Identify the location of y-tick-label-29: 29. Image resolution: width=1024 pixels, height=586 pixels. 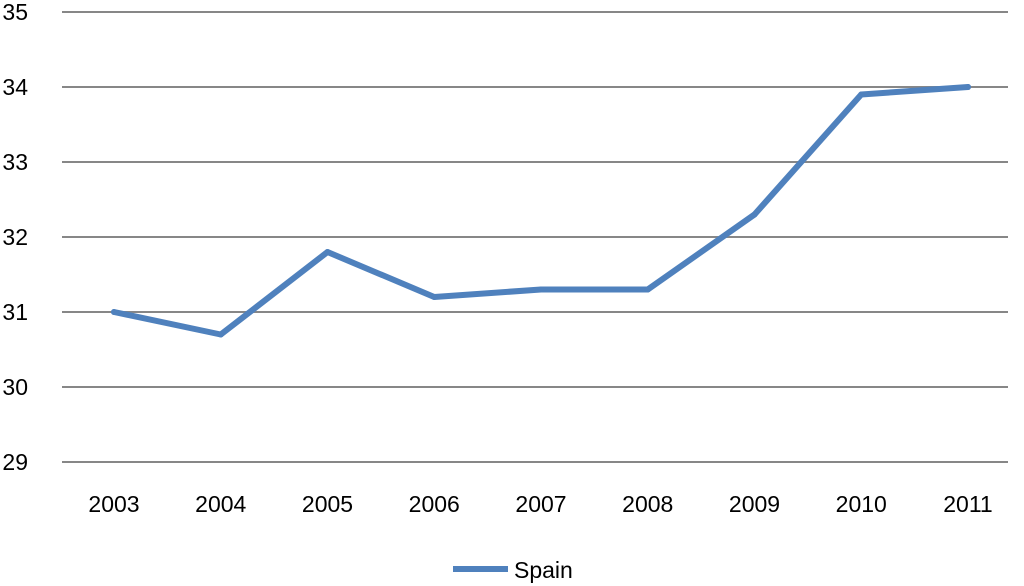
(15, 462).